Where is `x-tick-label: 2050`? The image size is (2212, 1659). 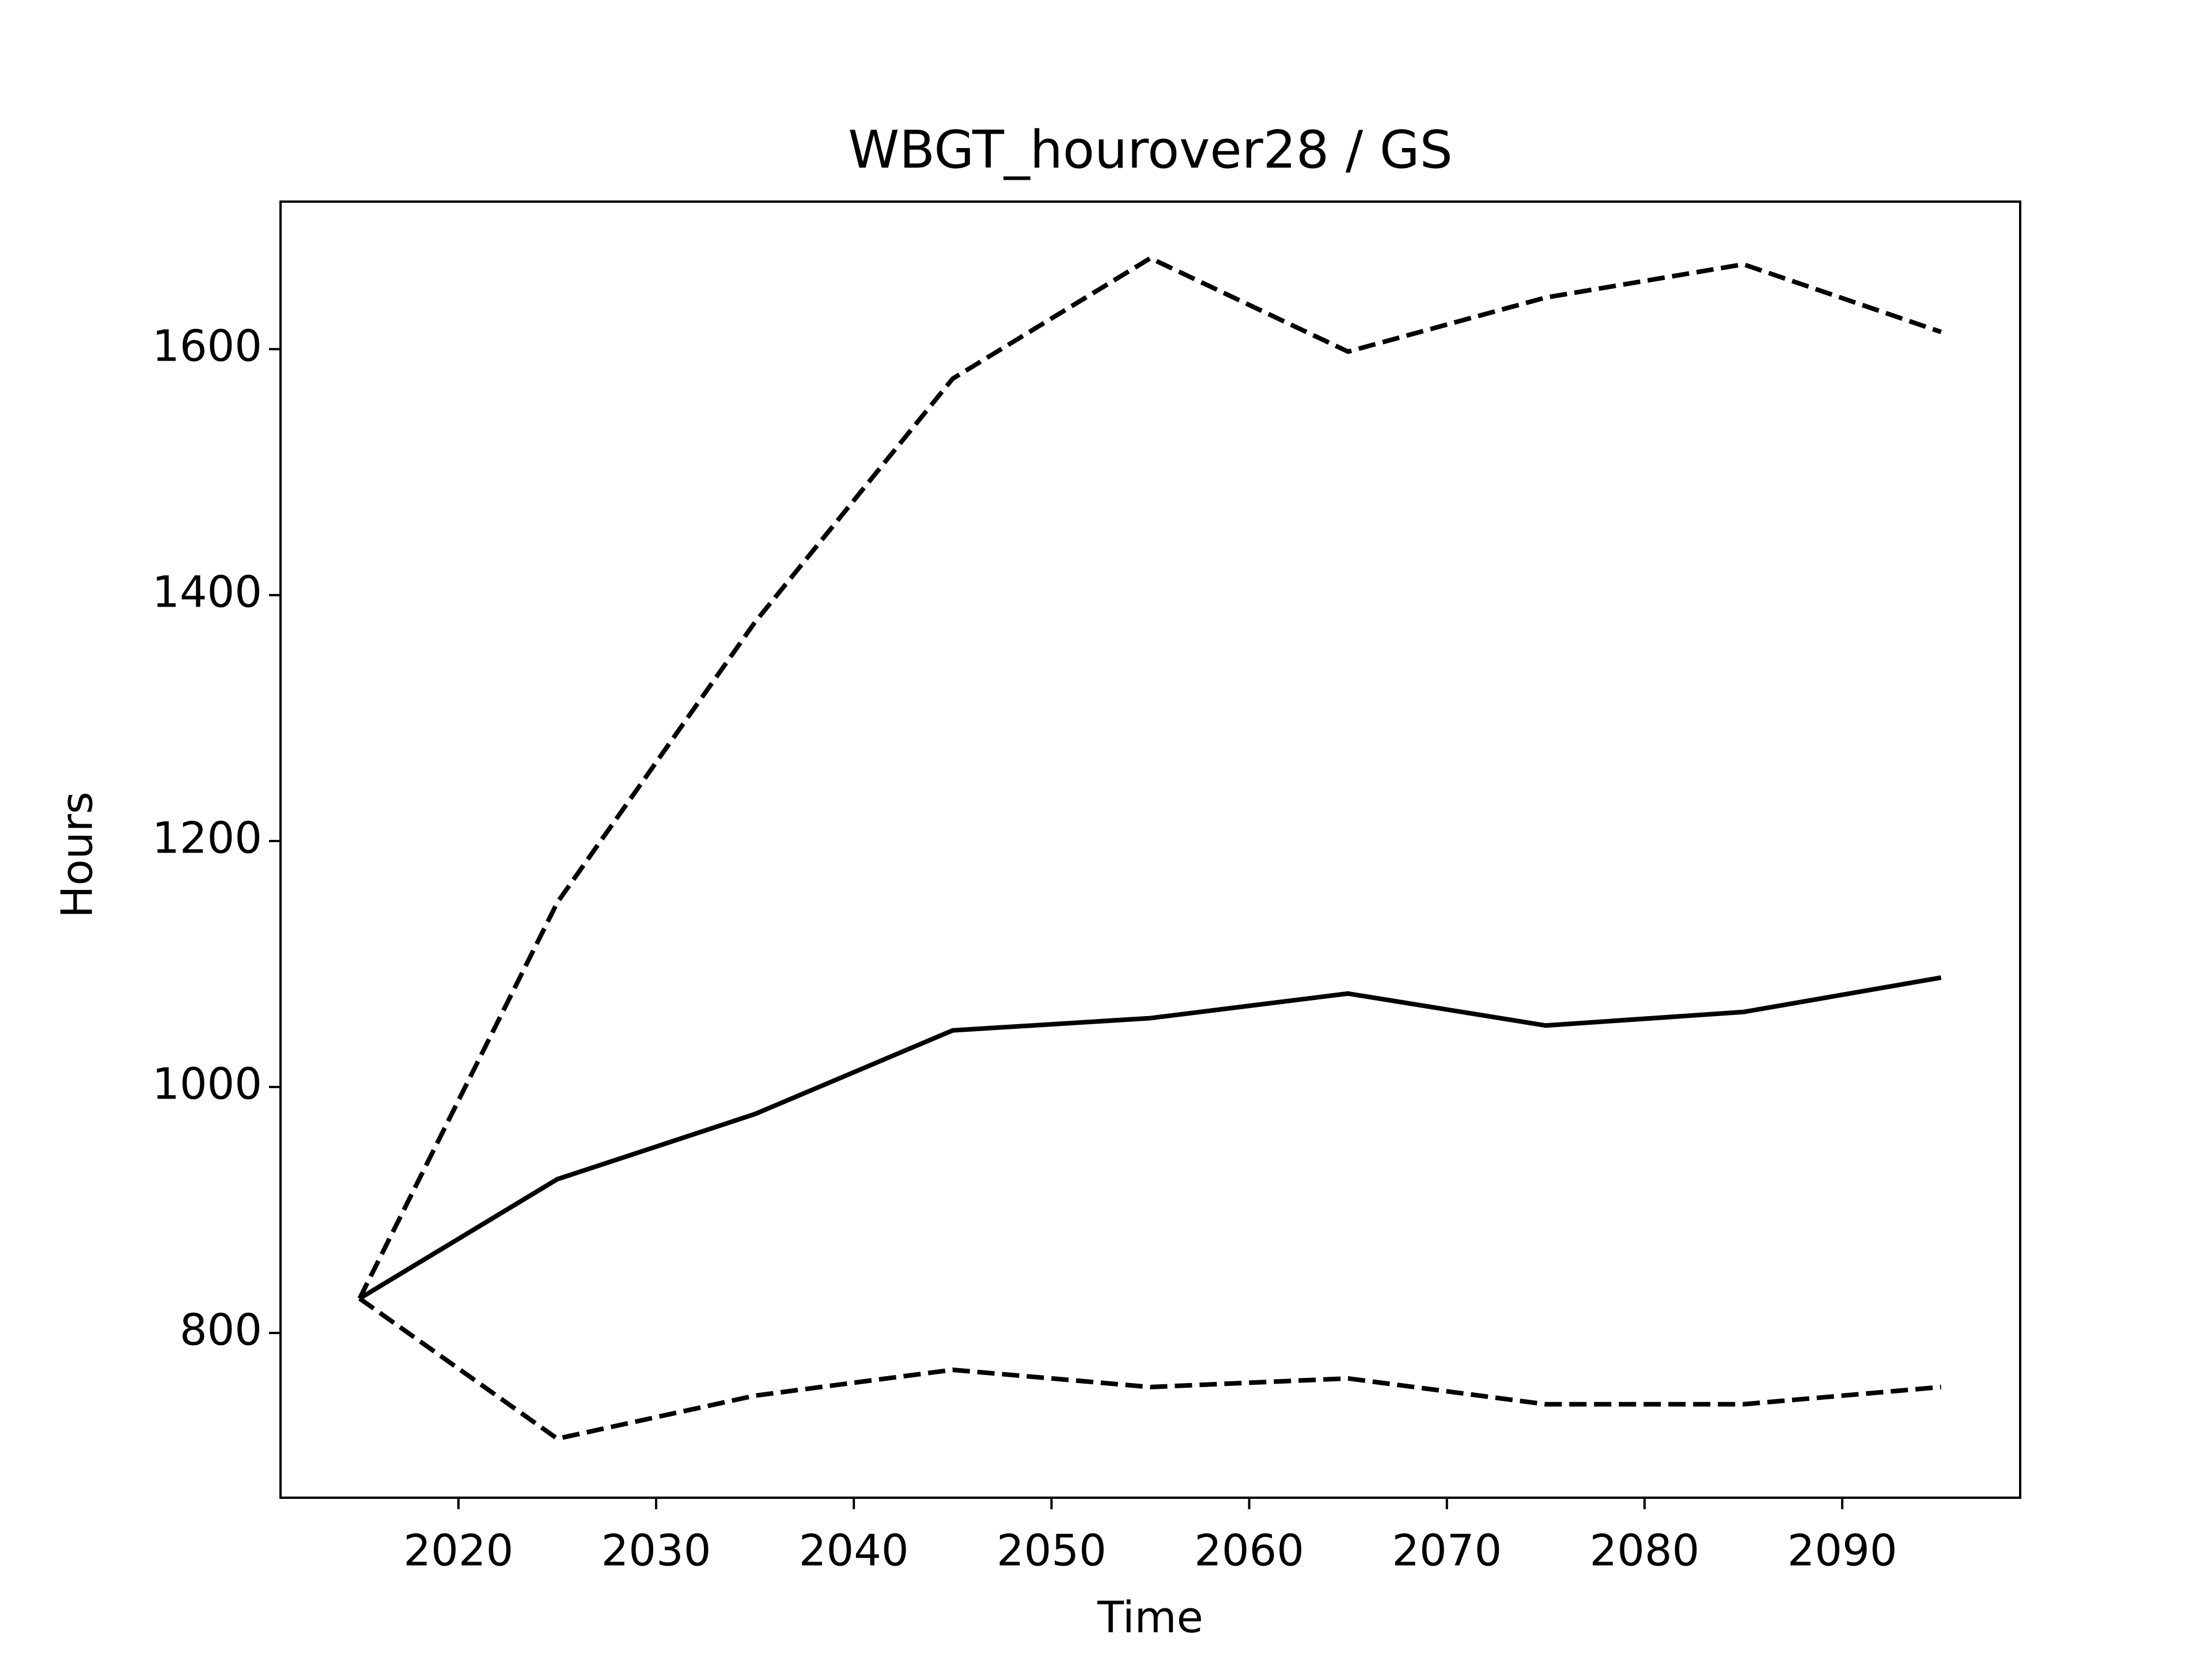
x-tick-label: 2050 is located at coordinates (1052, 1550).